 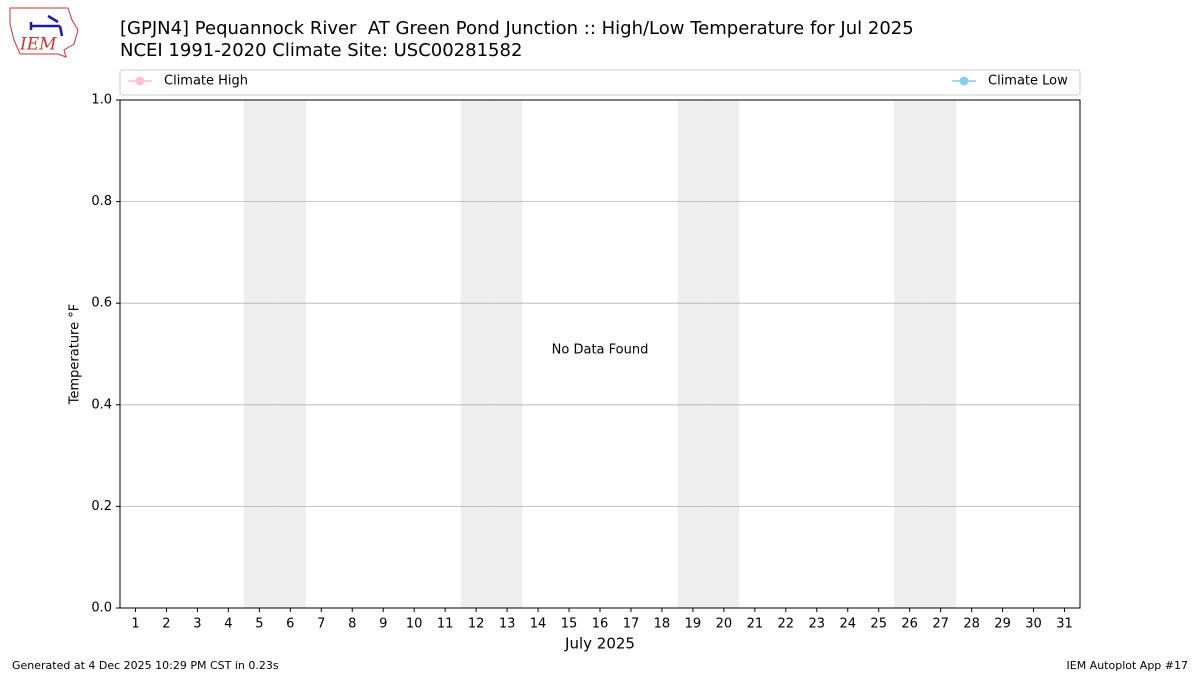 I want to click on x-tick-label: 28, so click(x=971, y=624).